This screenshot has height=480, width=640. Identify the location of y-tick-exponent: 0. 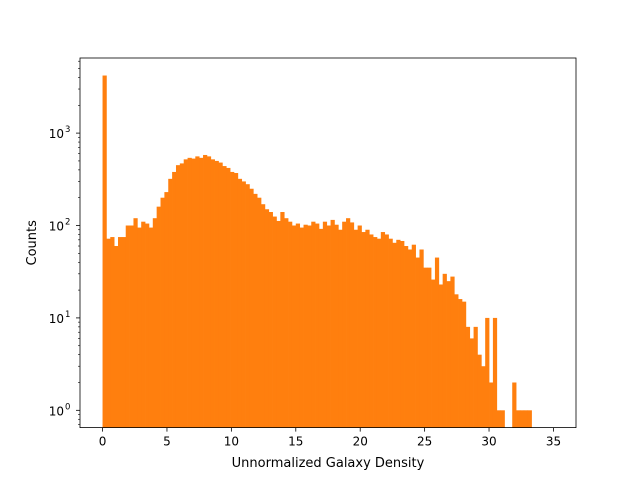
(67, 407).